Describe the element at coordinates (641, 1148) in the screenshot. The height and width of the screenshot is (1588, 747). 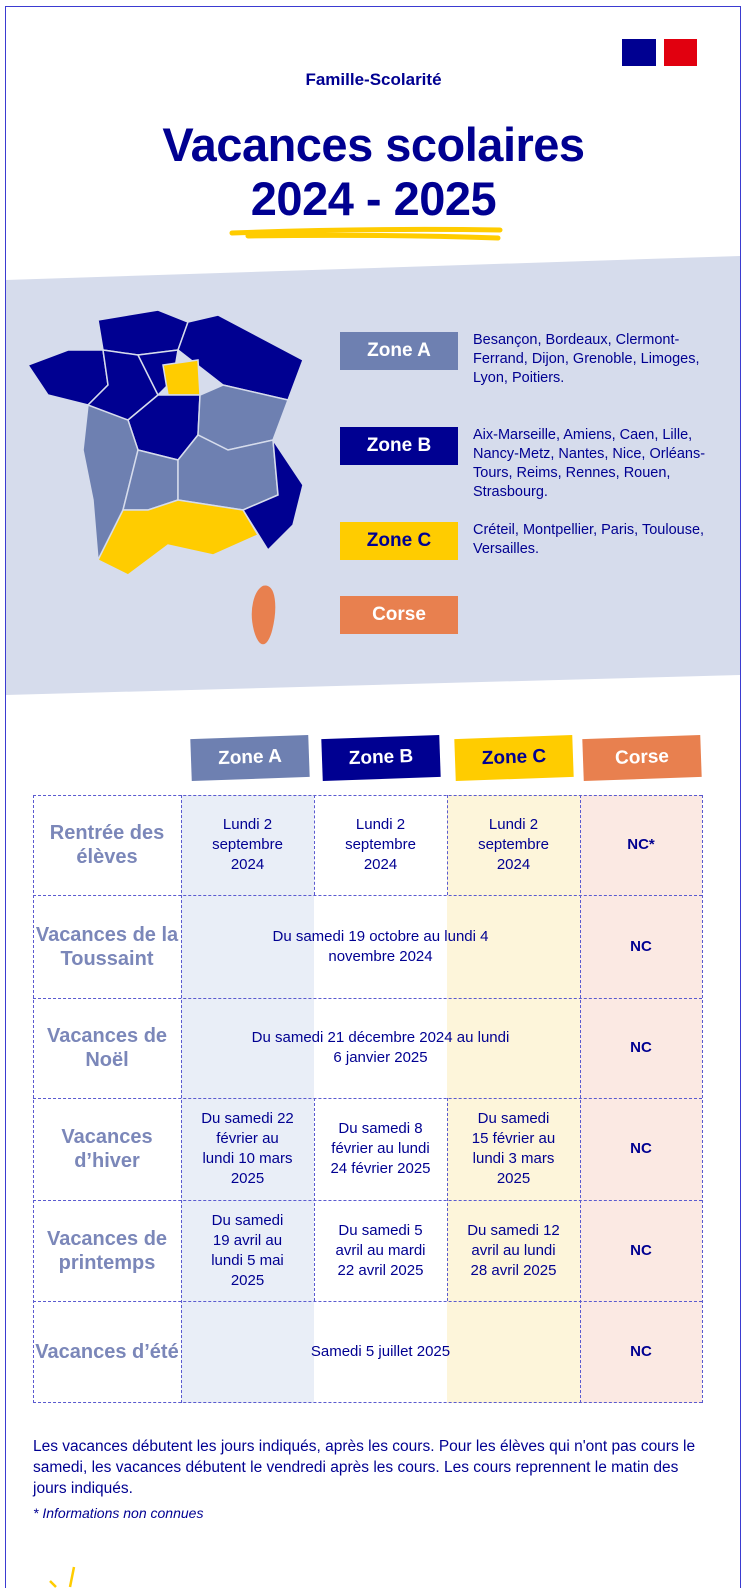
I see `cell-hiver-corse: NC` at that location.